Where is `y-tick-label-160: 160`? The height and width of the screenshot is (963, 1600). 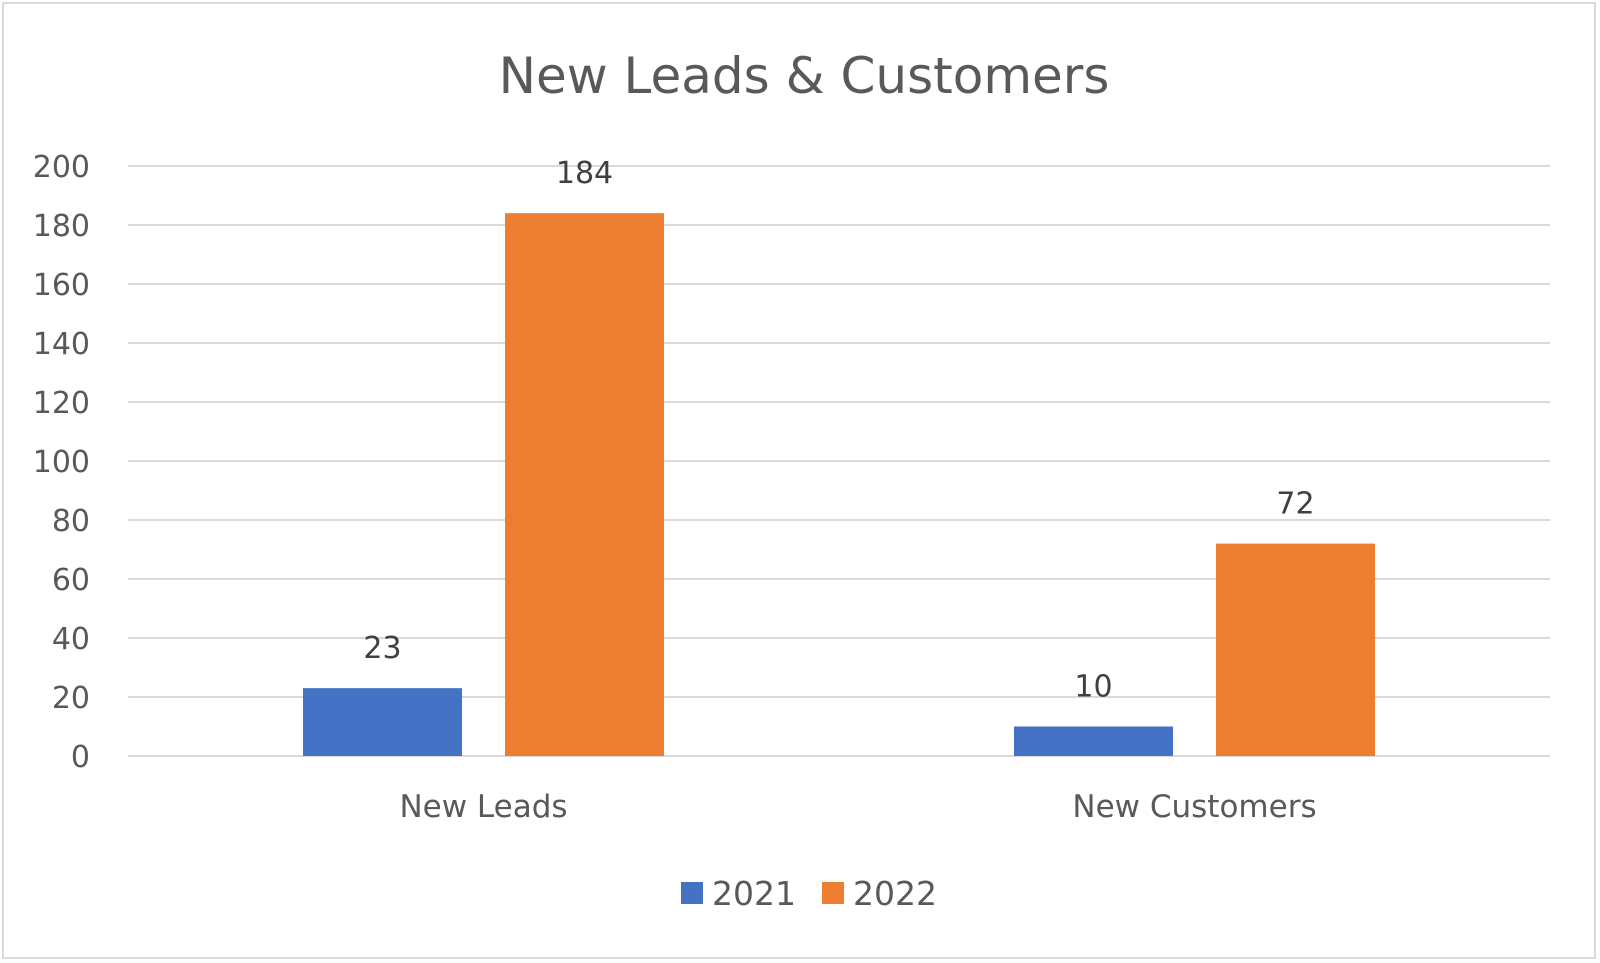 y-tick-label-160: 160 is located at coordinates (61, 285).